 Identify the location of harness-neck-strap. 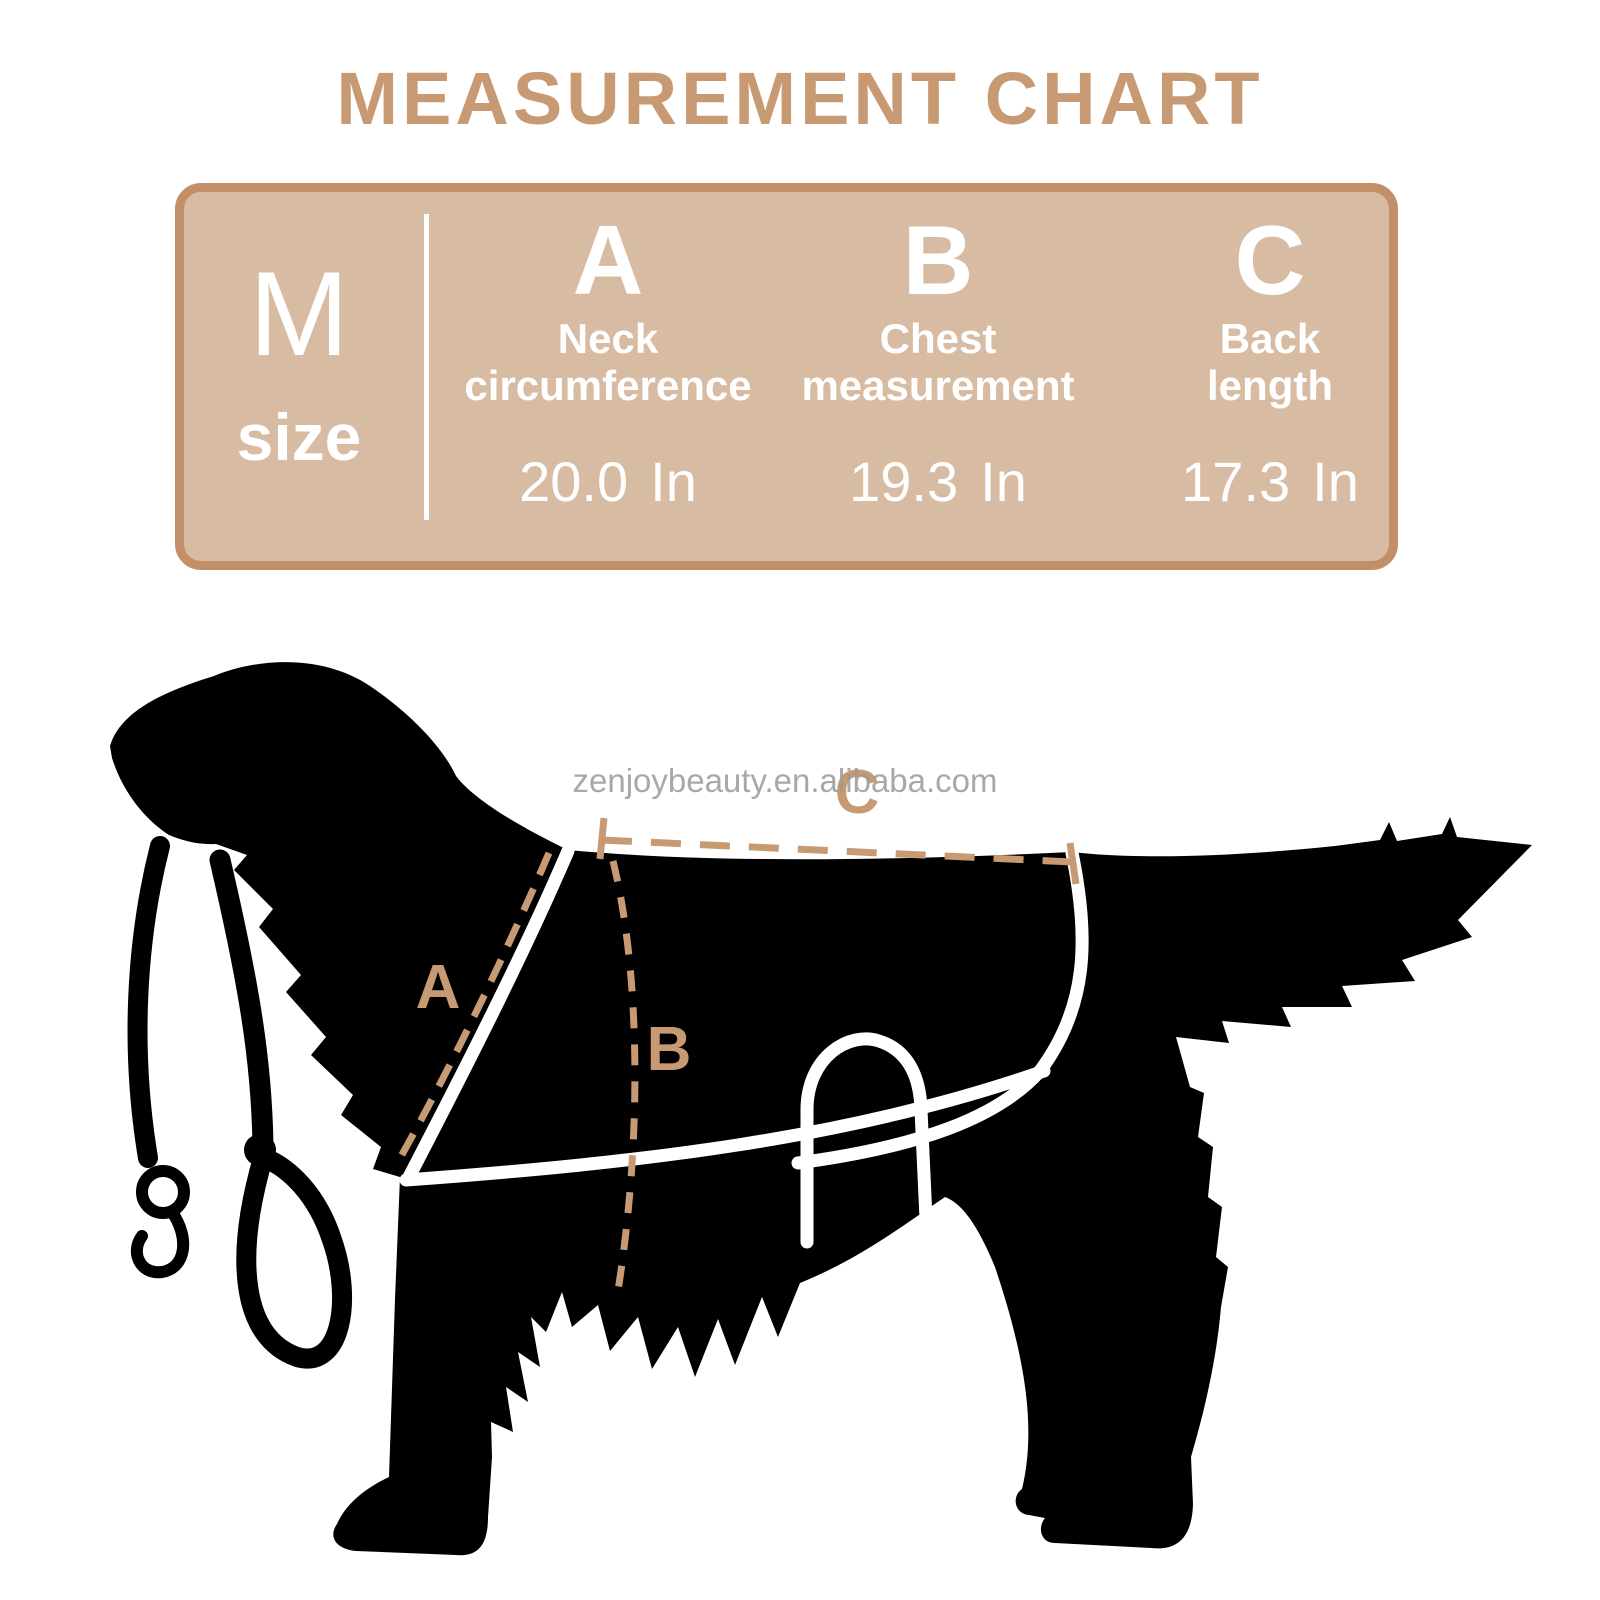
(488, 1015).